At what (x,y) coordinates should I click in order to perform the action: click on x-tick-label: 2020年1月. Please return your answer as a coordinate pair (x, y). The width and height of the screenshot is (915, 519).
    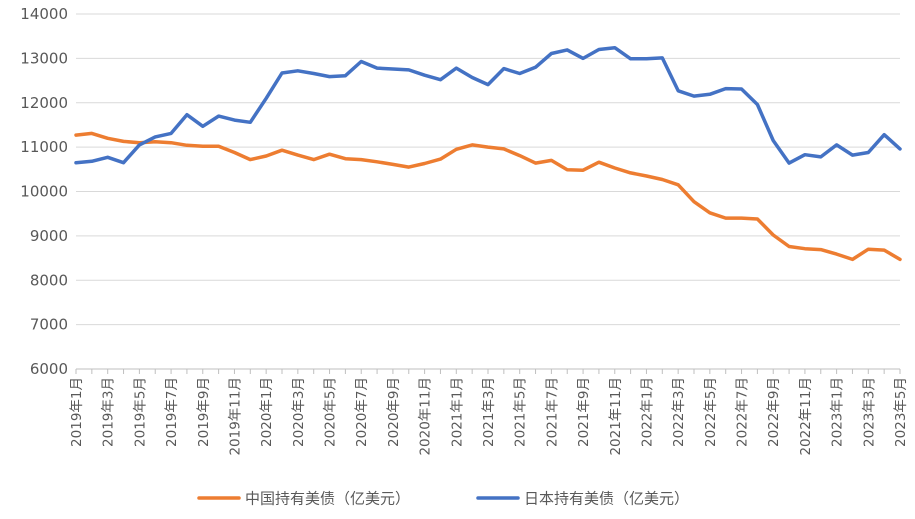
    Looking at the image, I should click on (267, 412).